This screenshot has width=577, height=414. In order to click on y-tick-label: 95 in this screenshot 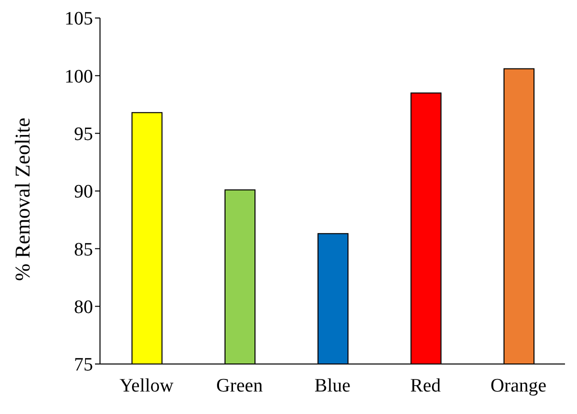, I will do `click(83, 135)`.